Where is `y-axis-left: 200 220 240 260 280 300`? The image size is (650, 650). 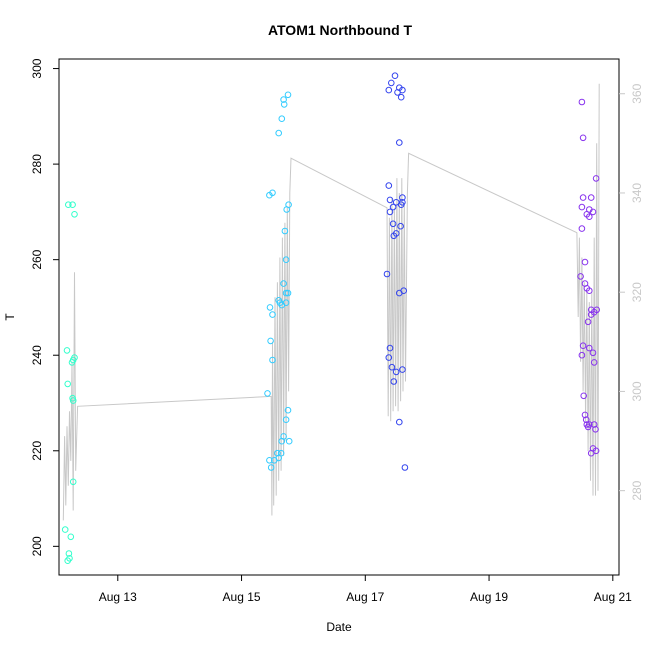 y-axis-left: 200 220 240 260 280 300 is located at coordinates (44, 307).